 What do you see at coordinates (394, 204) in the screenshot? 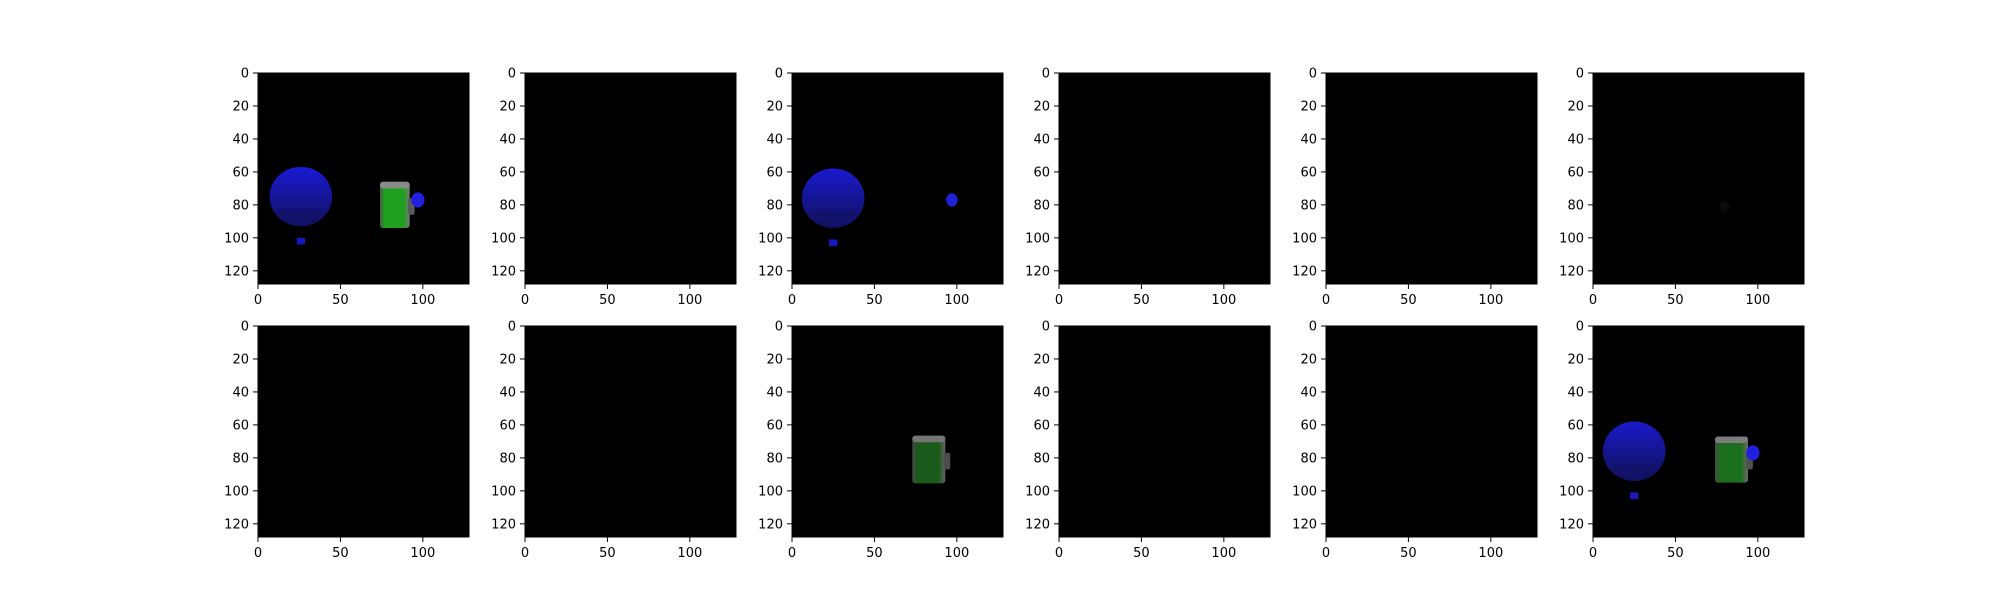
I see `mug-body` at bounding box center [394, 204].